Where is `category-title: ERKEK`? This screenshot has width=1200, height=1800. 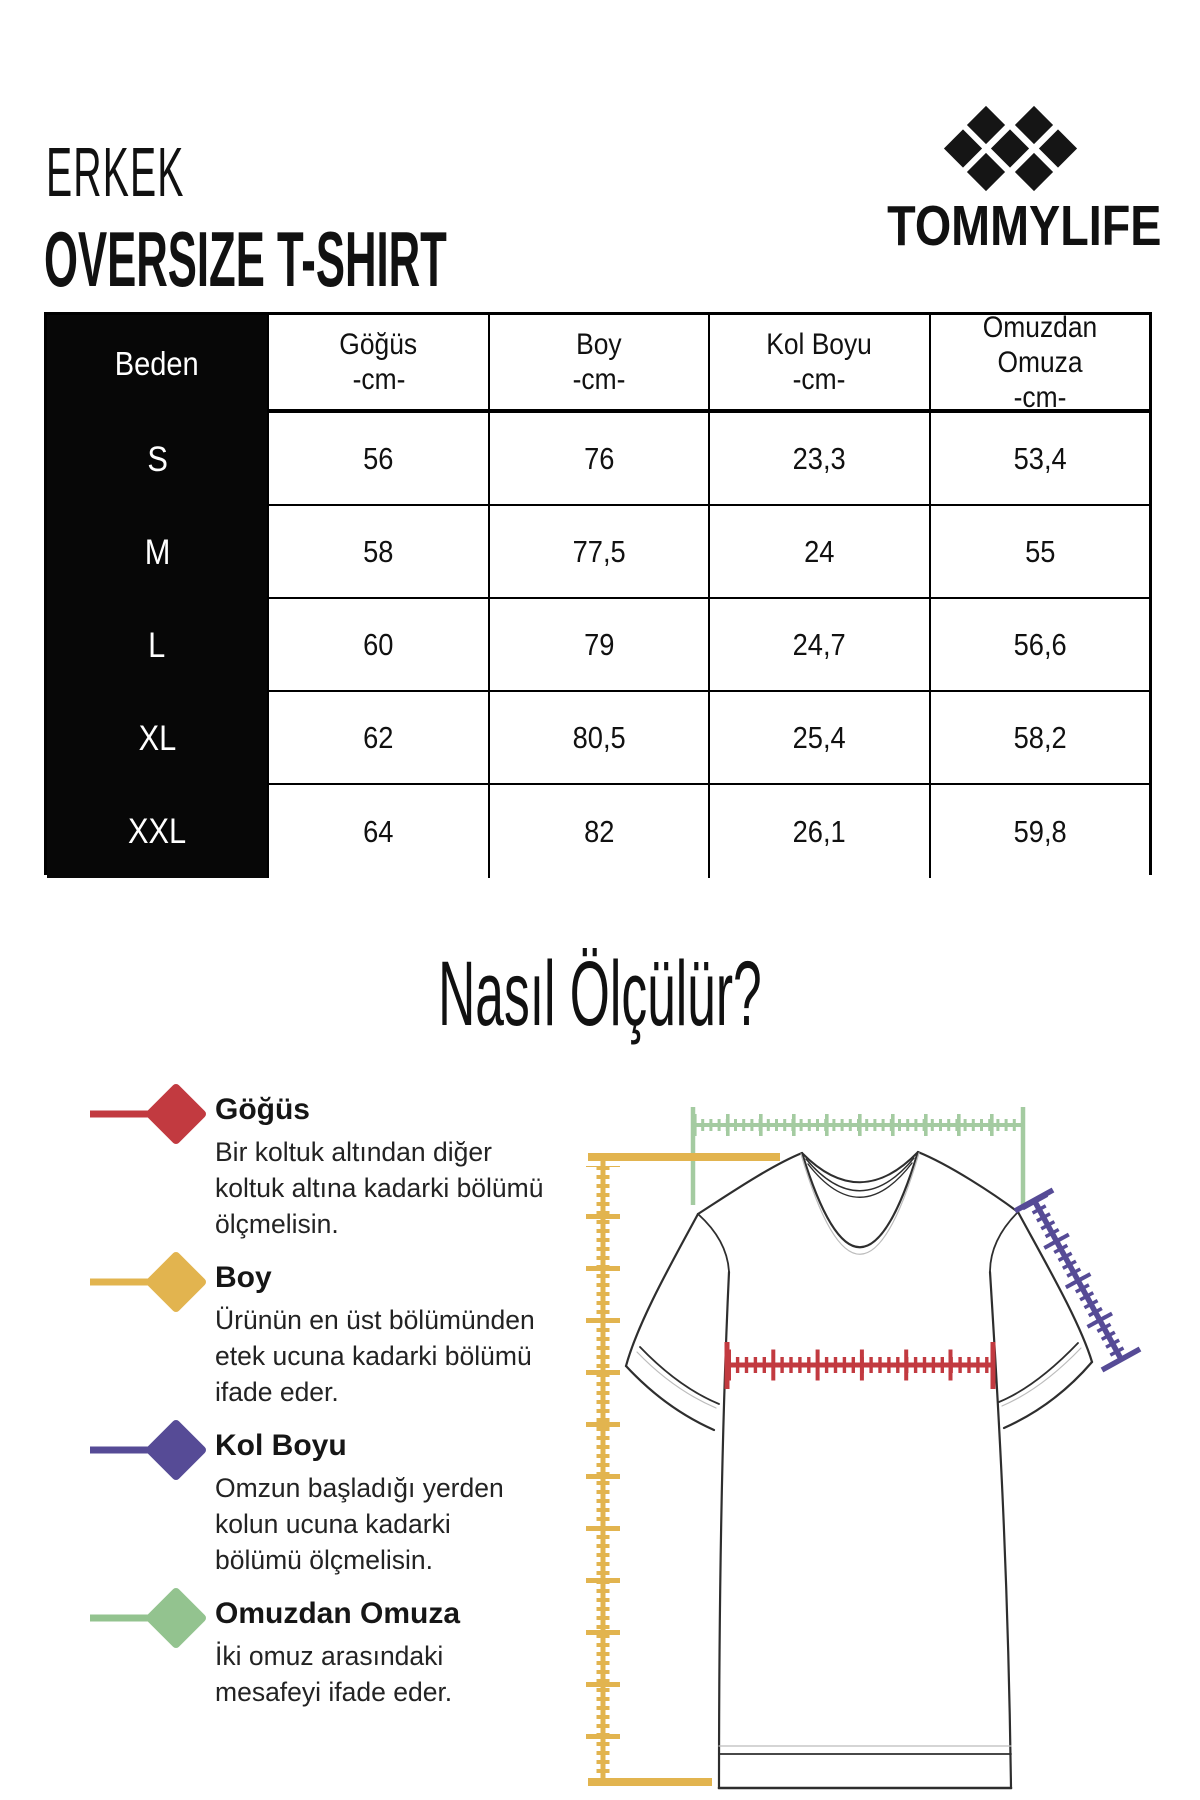 category-title: ERKEK is located at coordinates (115, 172).